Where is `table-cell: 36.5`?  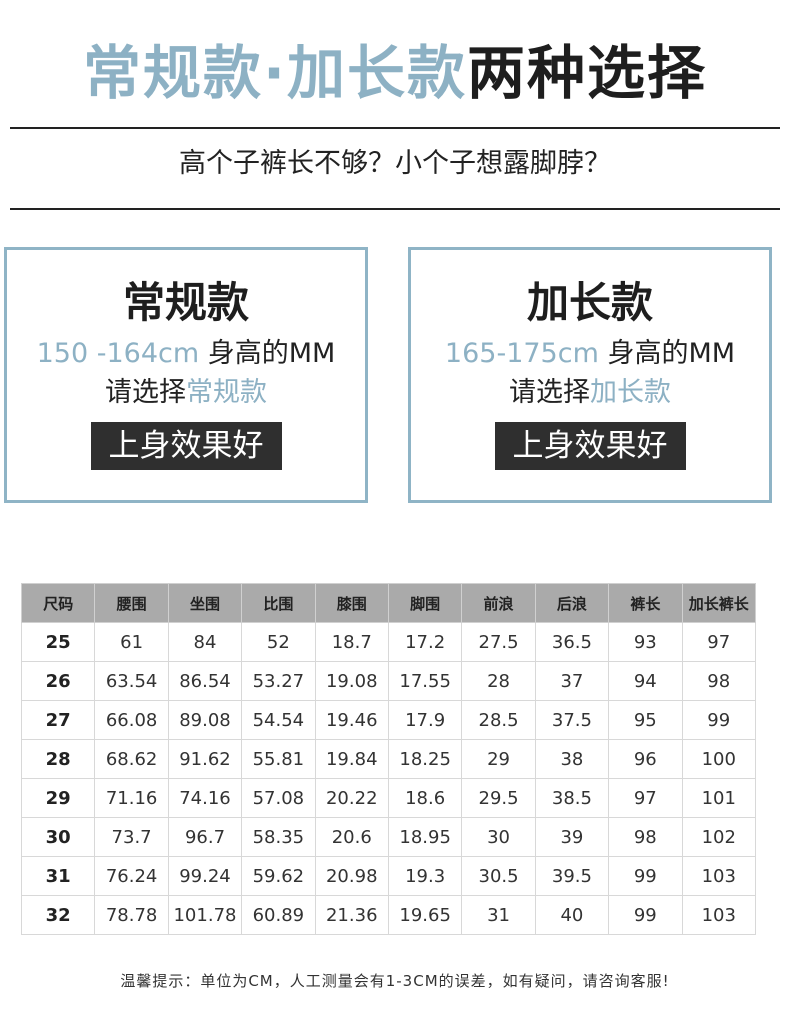 table-cell: 36.5 is located at coordinates (572, 642).